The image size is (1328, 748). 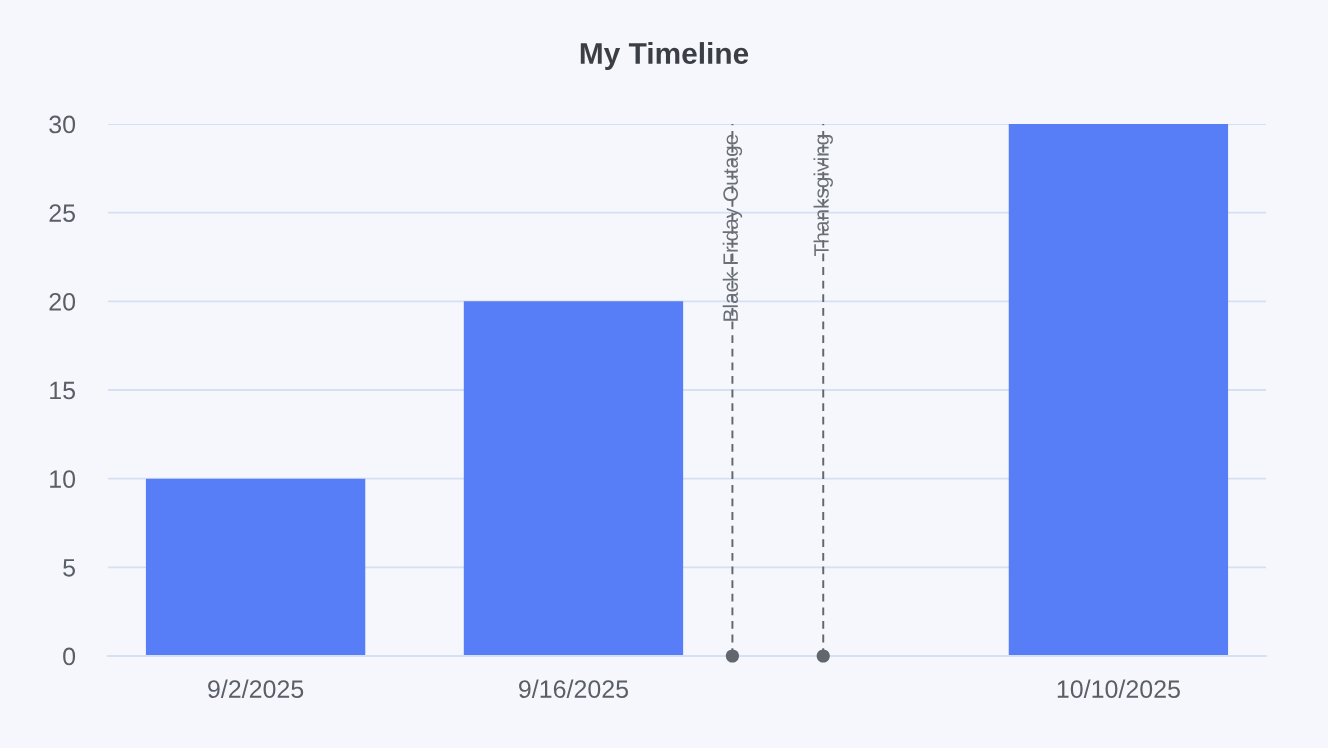 What do you see at coordinates (574, 688) in the screenshot?
I see `x-tick-label: 9/16/2025` at bounding box center [574, 688].